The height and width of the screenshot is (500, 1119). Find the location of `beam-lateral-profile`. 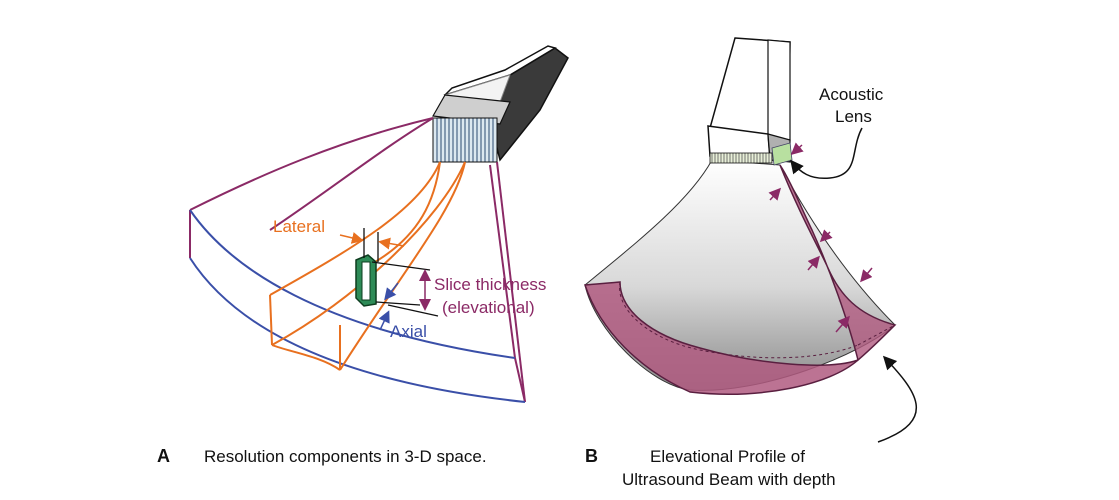

beam-lateral-profile is located at coordinates (367, 266).